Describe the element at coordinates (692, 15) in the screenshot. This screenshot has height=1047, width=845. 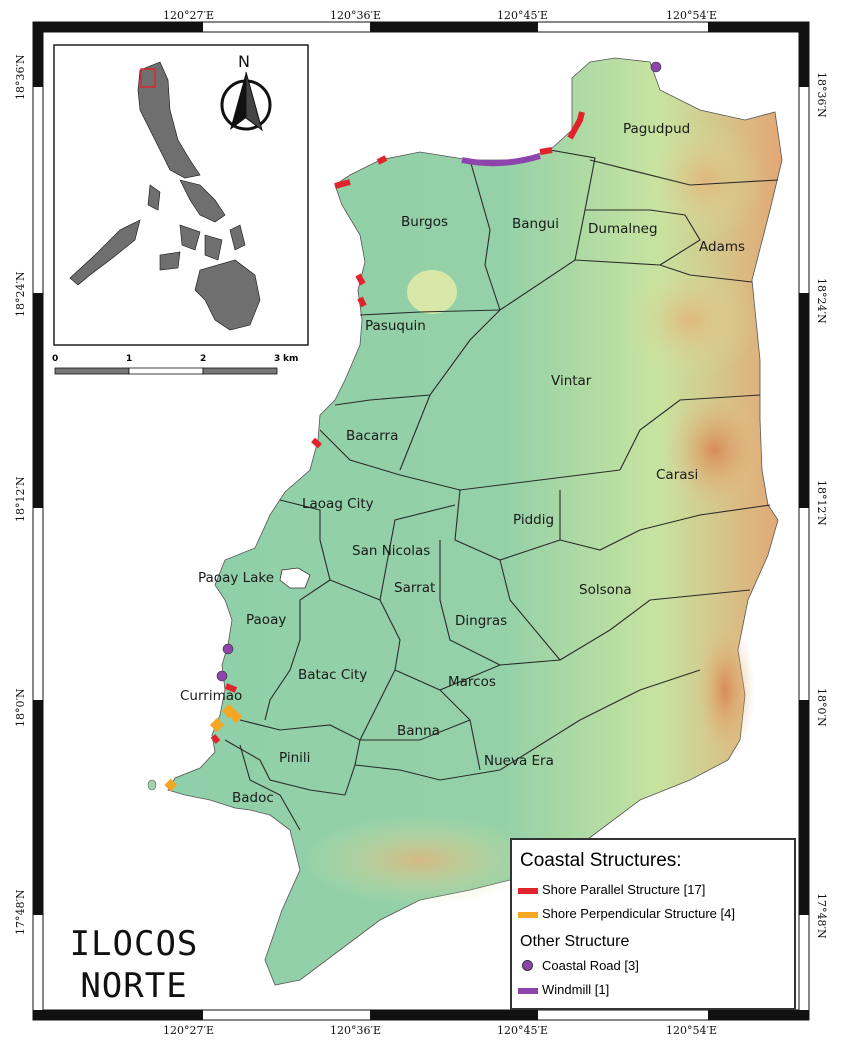
I see `lon-label-top-4: 120°54′E` at that location.